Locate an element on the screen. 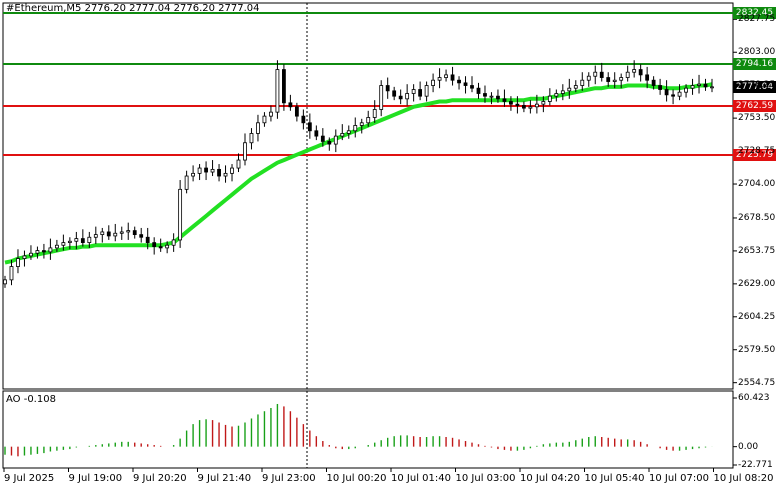 The width and height of the screenshot is (781, 489). time-tick-label: 10 Jul 03:00 is located at coordinates (485, 478).